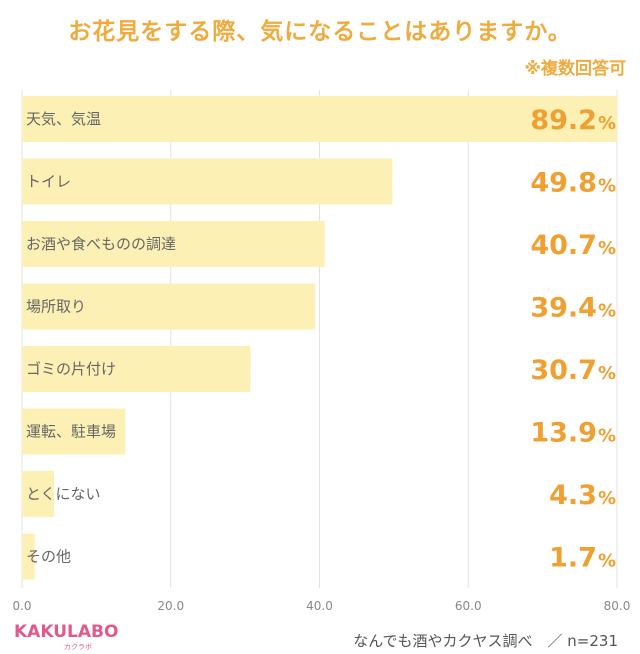 This screenshot has width=640, height=654. Describe the element at coordinates (48, 557) in the screenshot. I see `category-label: その他` at that location.